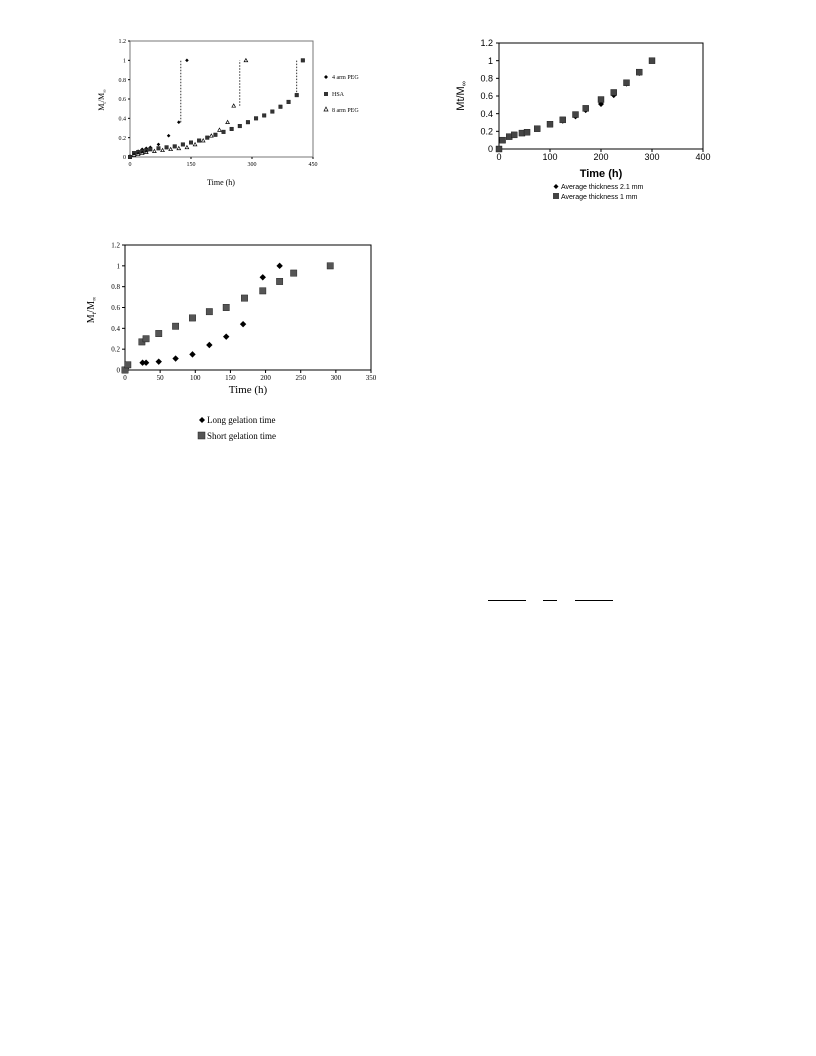  I want to click on legend-marker-triangle, so click(326, 109).